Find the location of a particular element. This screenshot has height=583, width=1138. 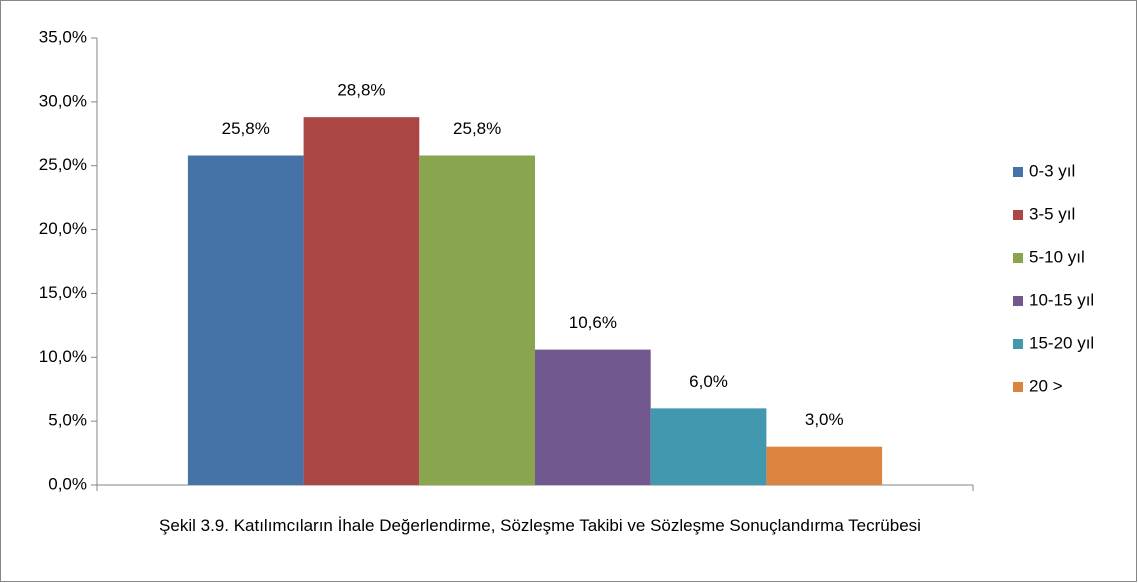

legend-label: 10-15 yıl is located at coordinates (1061, 299).